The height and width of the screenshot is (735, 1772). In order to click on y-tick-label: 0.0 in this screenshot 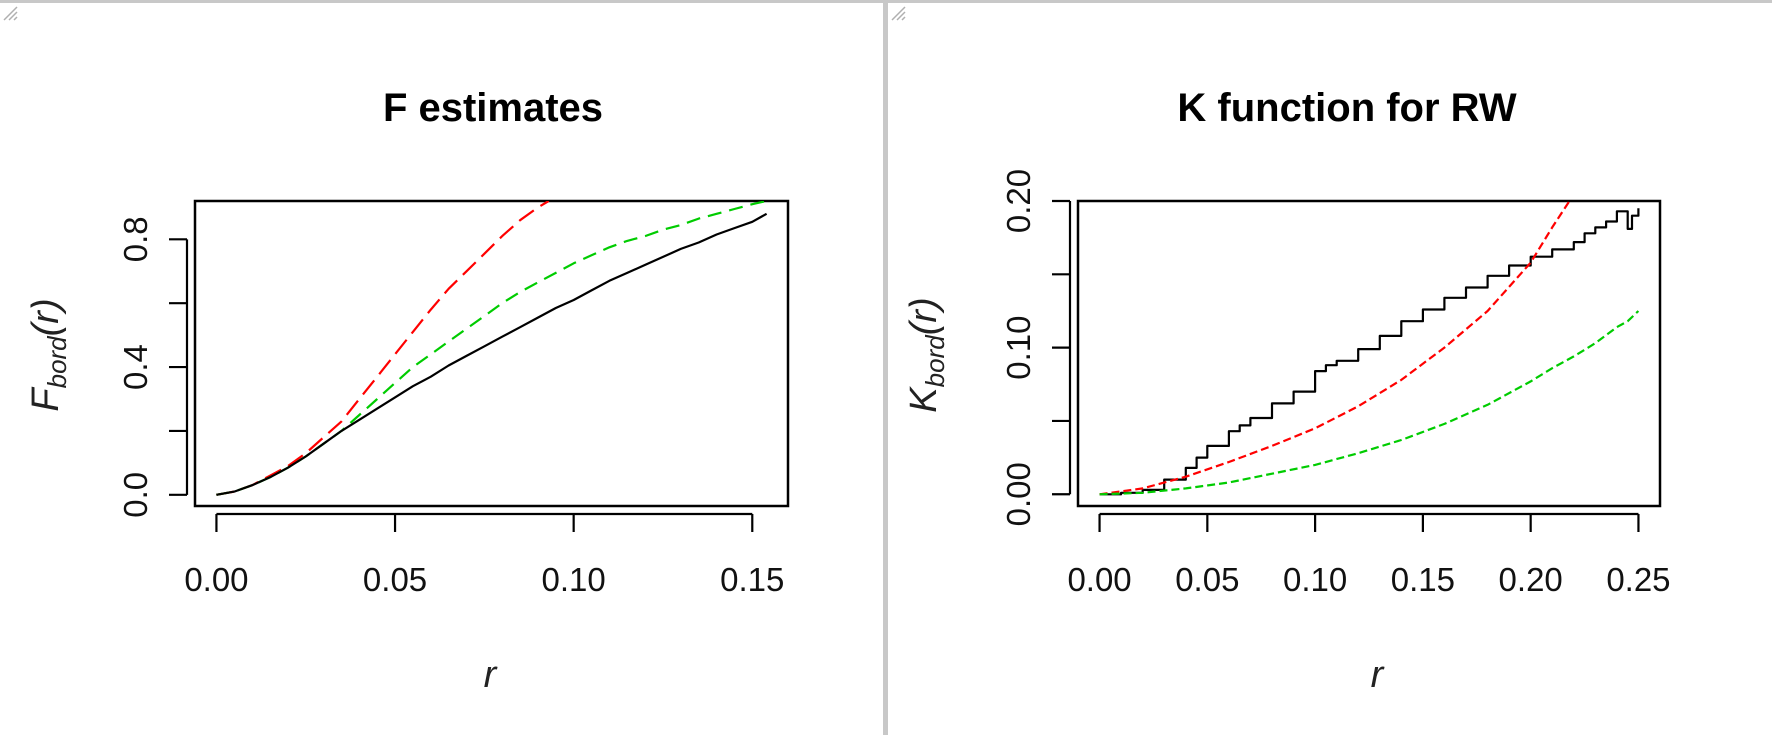, I will do `click(135, 495)`.